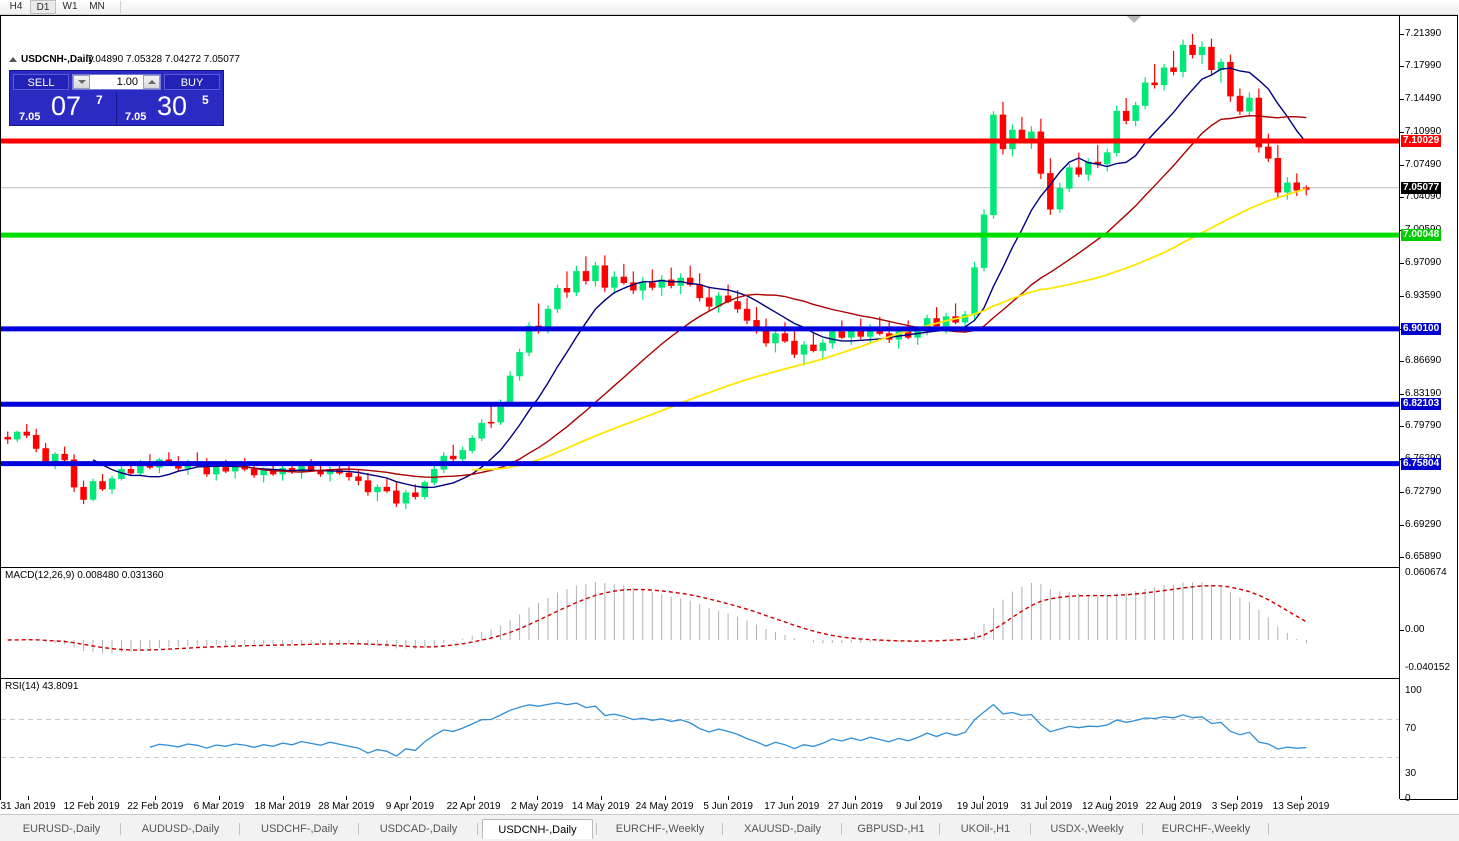 This screenshot has width=1459, height=841. Describe the element at coordinates (1110, 806) in the screenshot. I see `date-axis-label: 12 Aug 2019` at that location.